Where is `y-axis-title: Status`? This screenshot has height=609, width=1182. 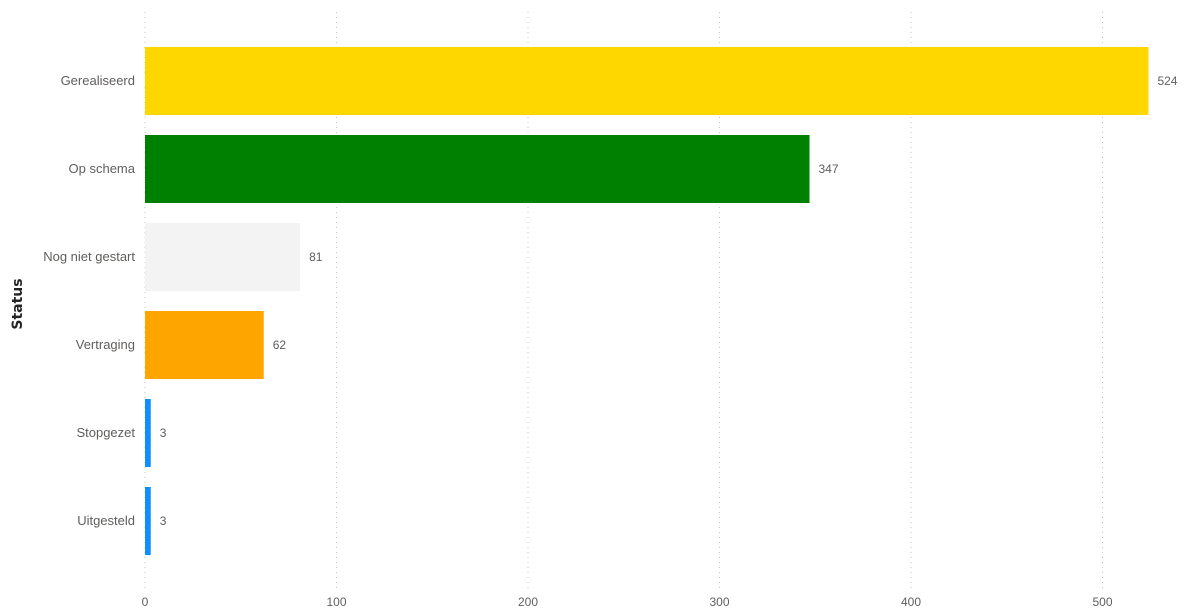 y-axis-title: Status is located at coordinates (18, 303).